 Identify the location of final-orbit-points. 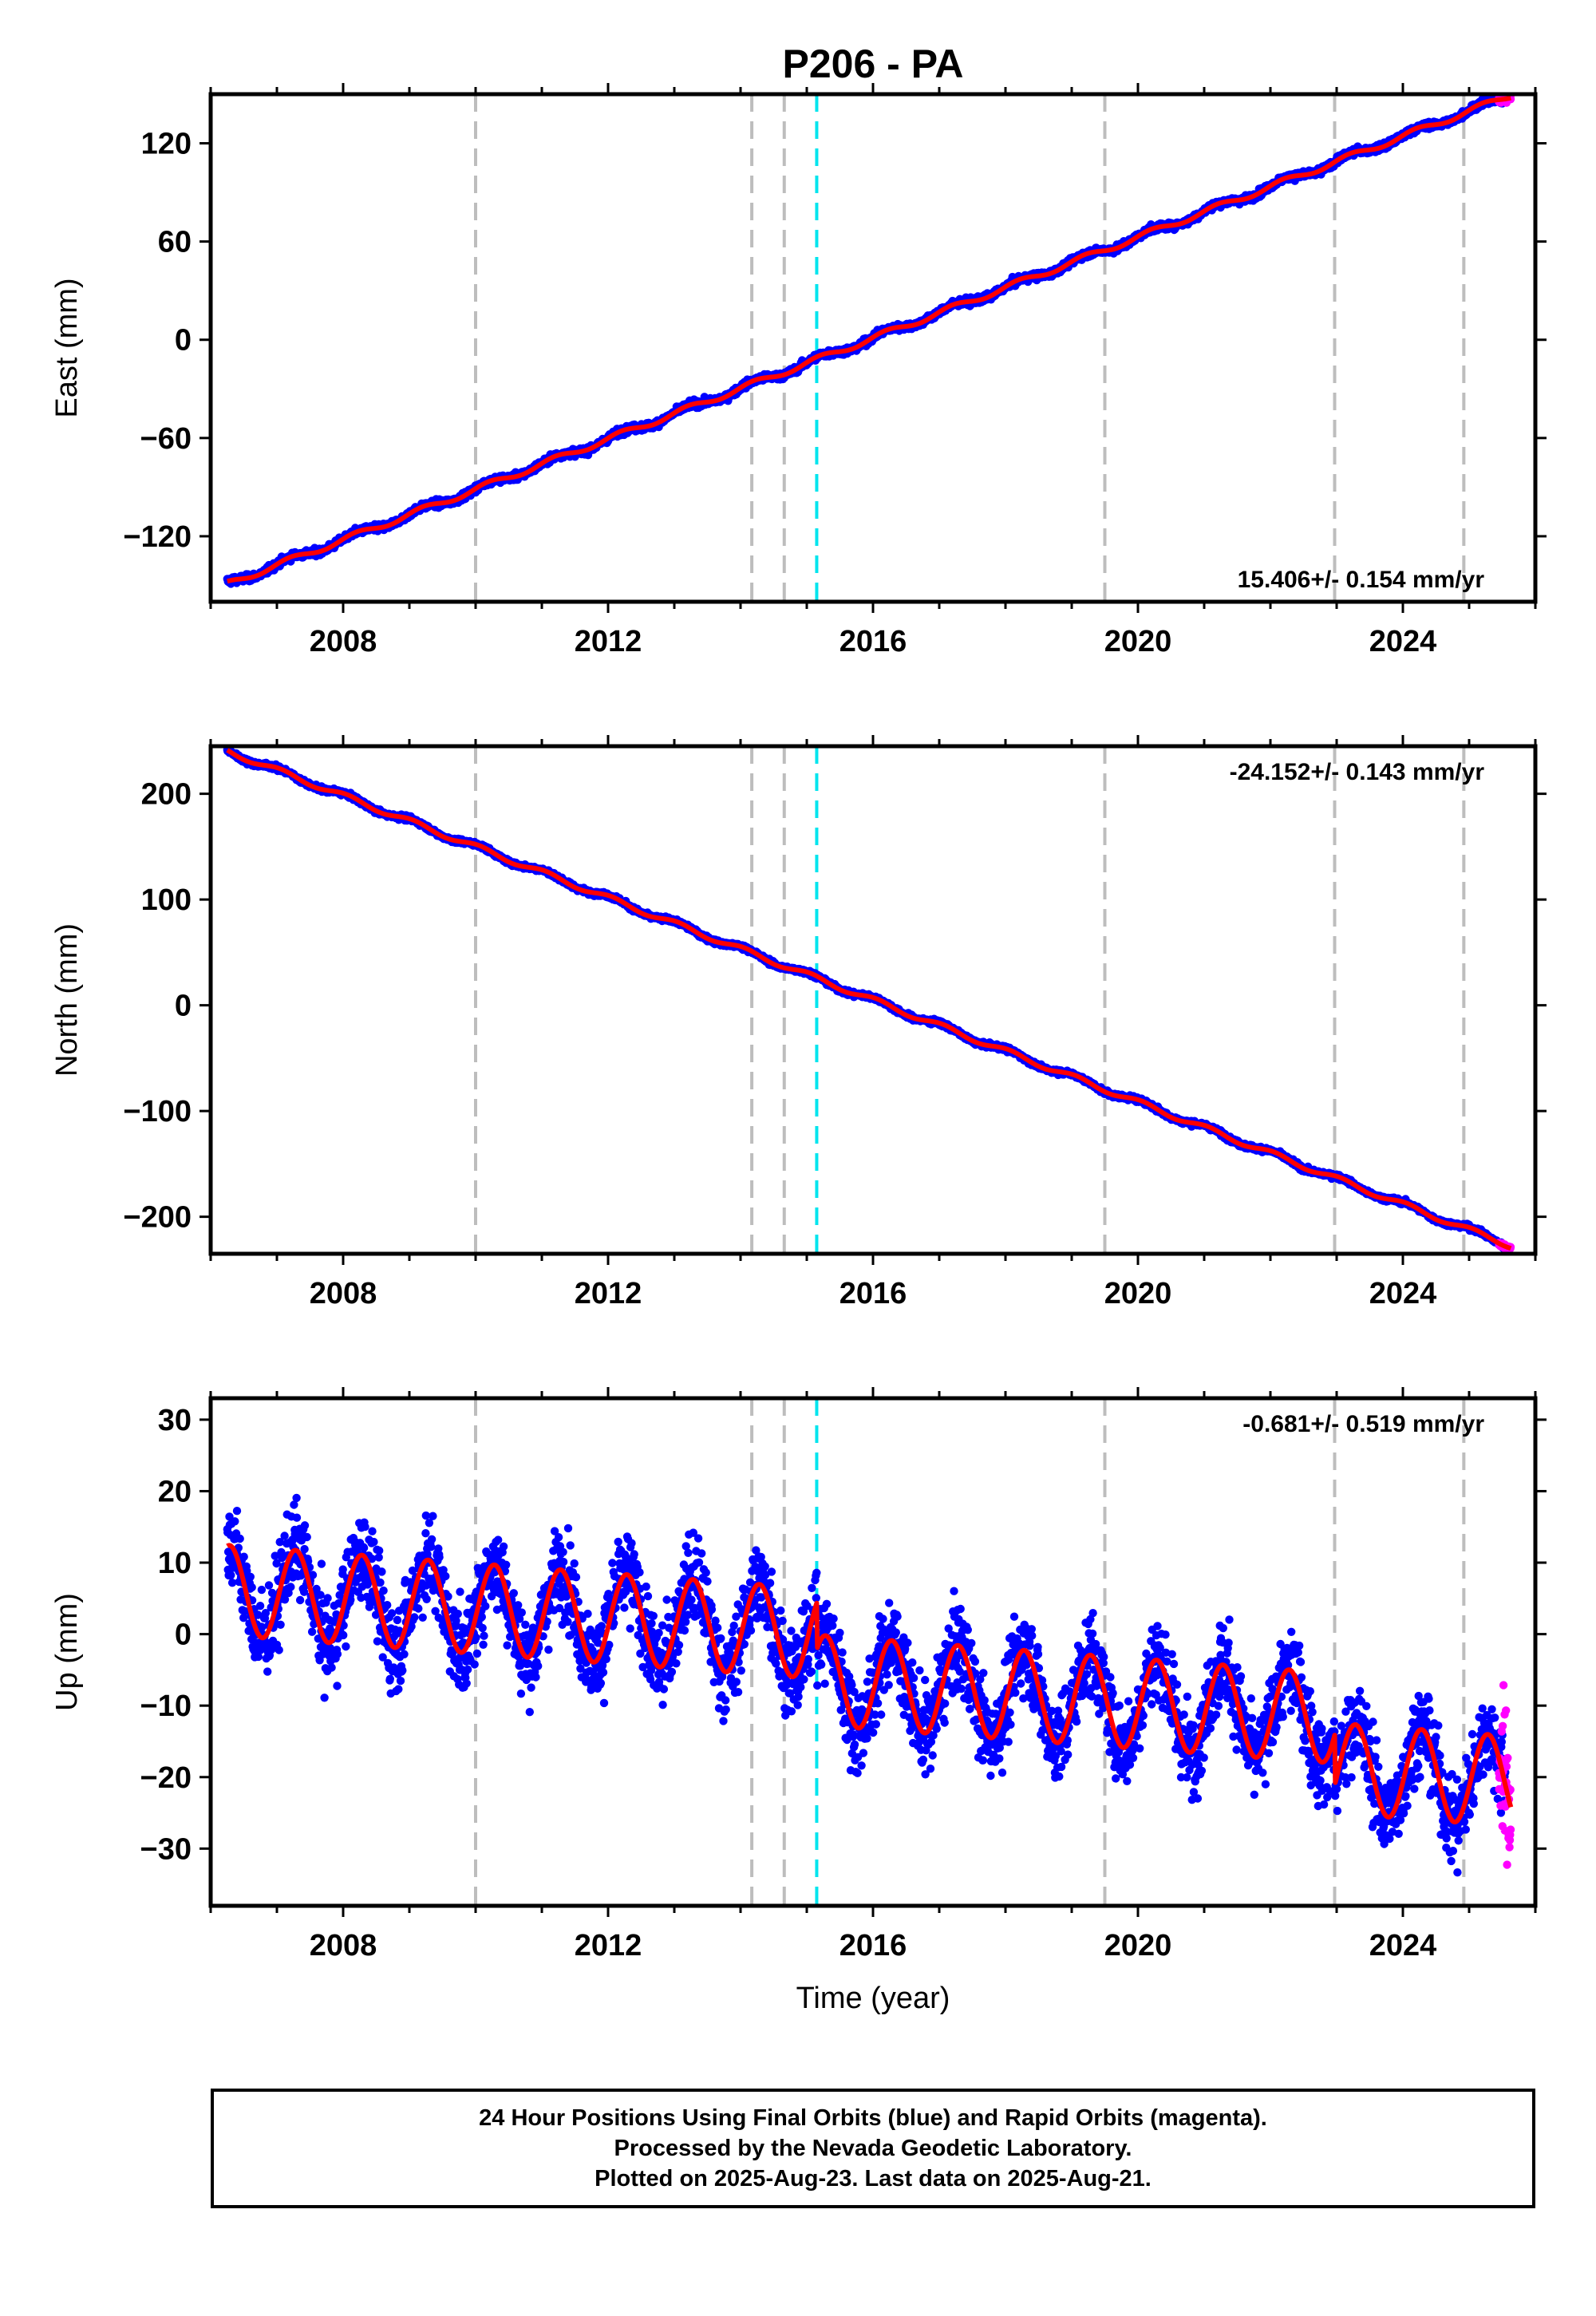
(866, 1685).